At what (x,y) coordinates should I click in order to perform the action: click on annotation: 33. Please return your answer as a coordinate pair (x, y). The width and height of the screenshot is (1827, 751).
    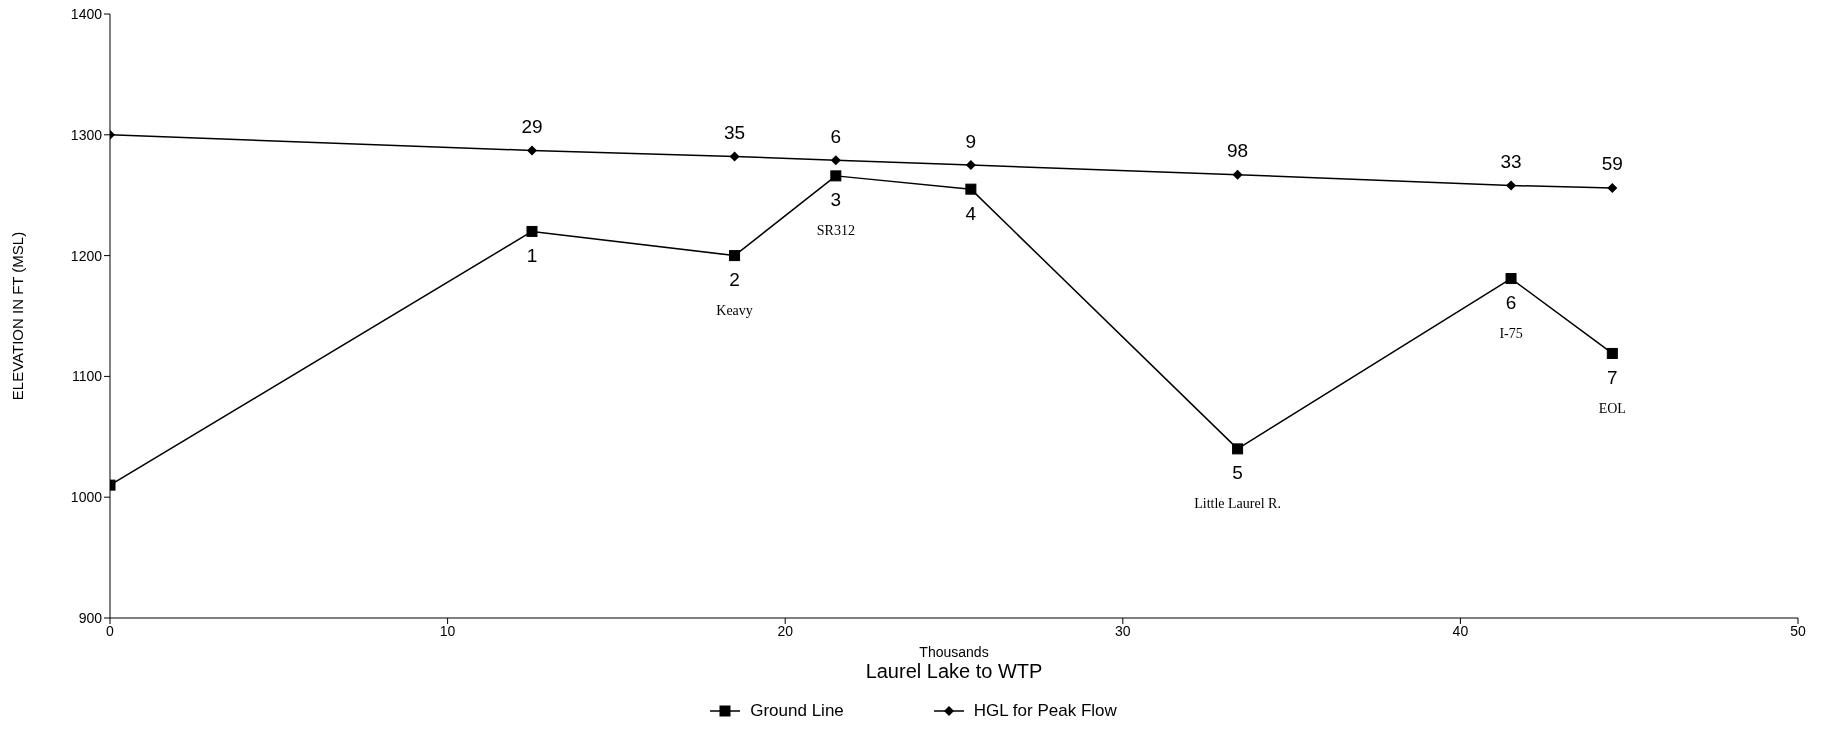
    Looking at the image, I should click on (1511, 162).